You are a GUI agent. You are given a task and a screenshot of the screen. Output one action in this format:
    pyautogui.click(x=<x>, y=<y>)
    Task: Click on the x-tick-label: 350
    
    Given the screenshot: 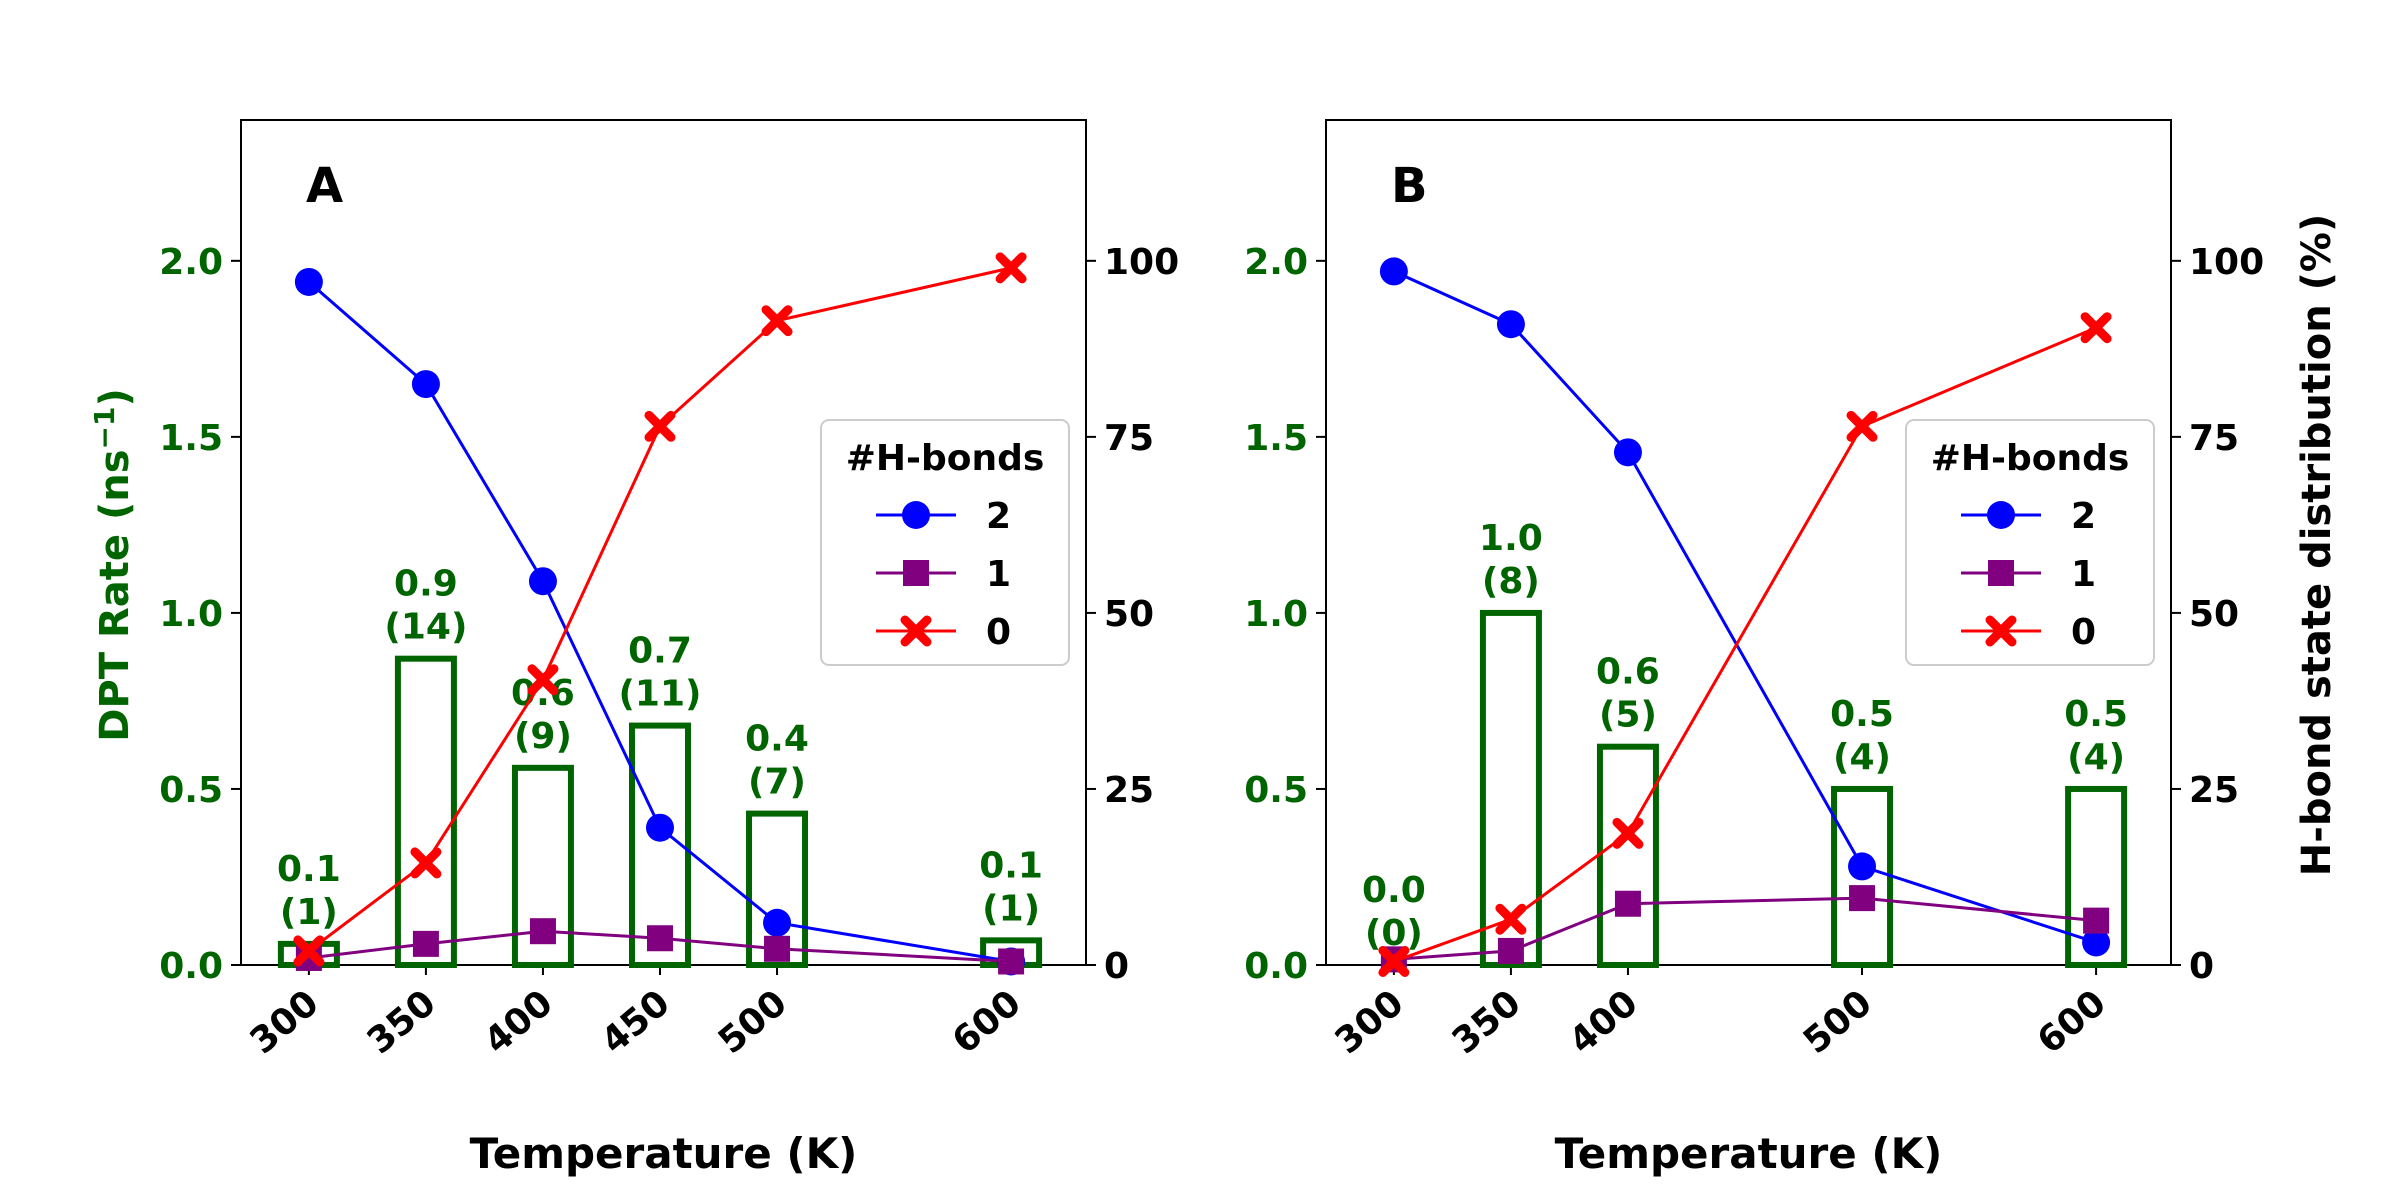 What is the action you would take?
    pyautogui.click(x=1487, y=1022)
    